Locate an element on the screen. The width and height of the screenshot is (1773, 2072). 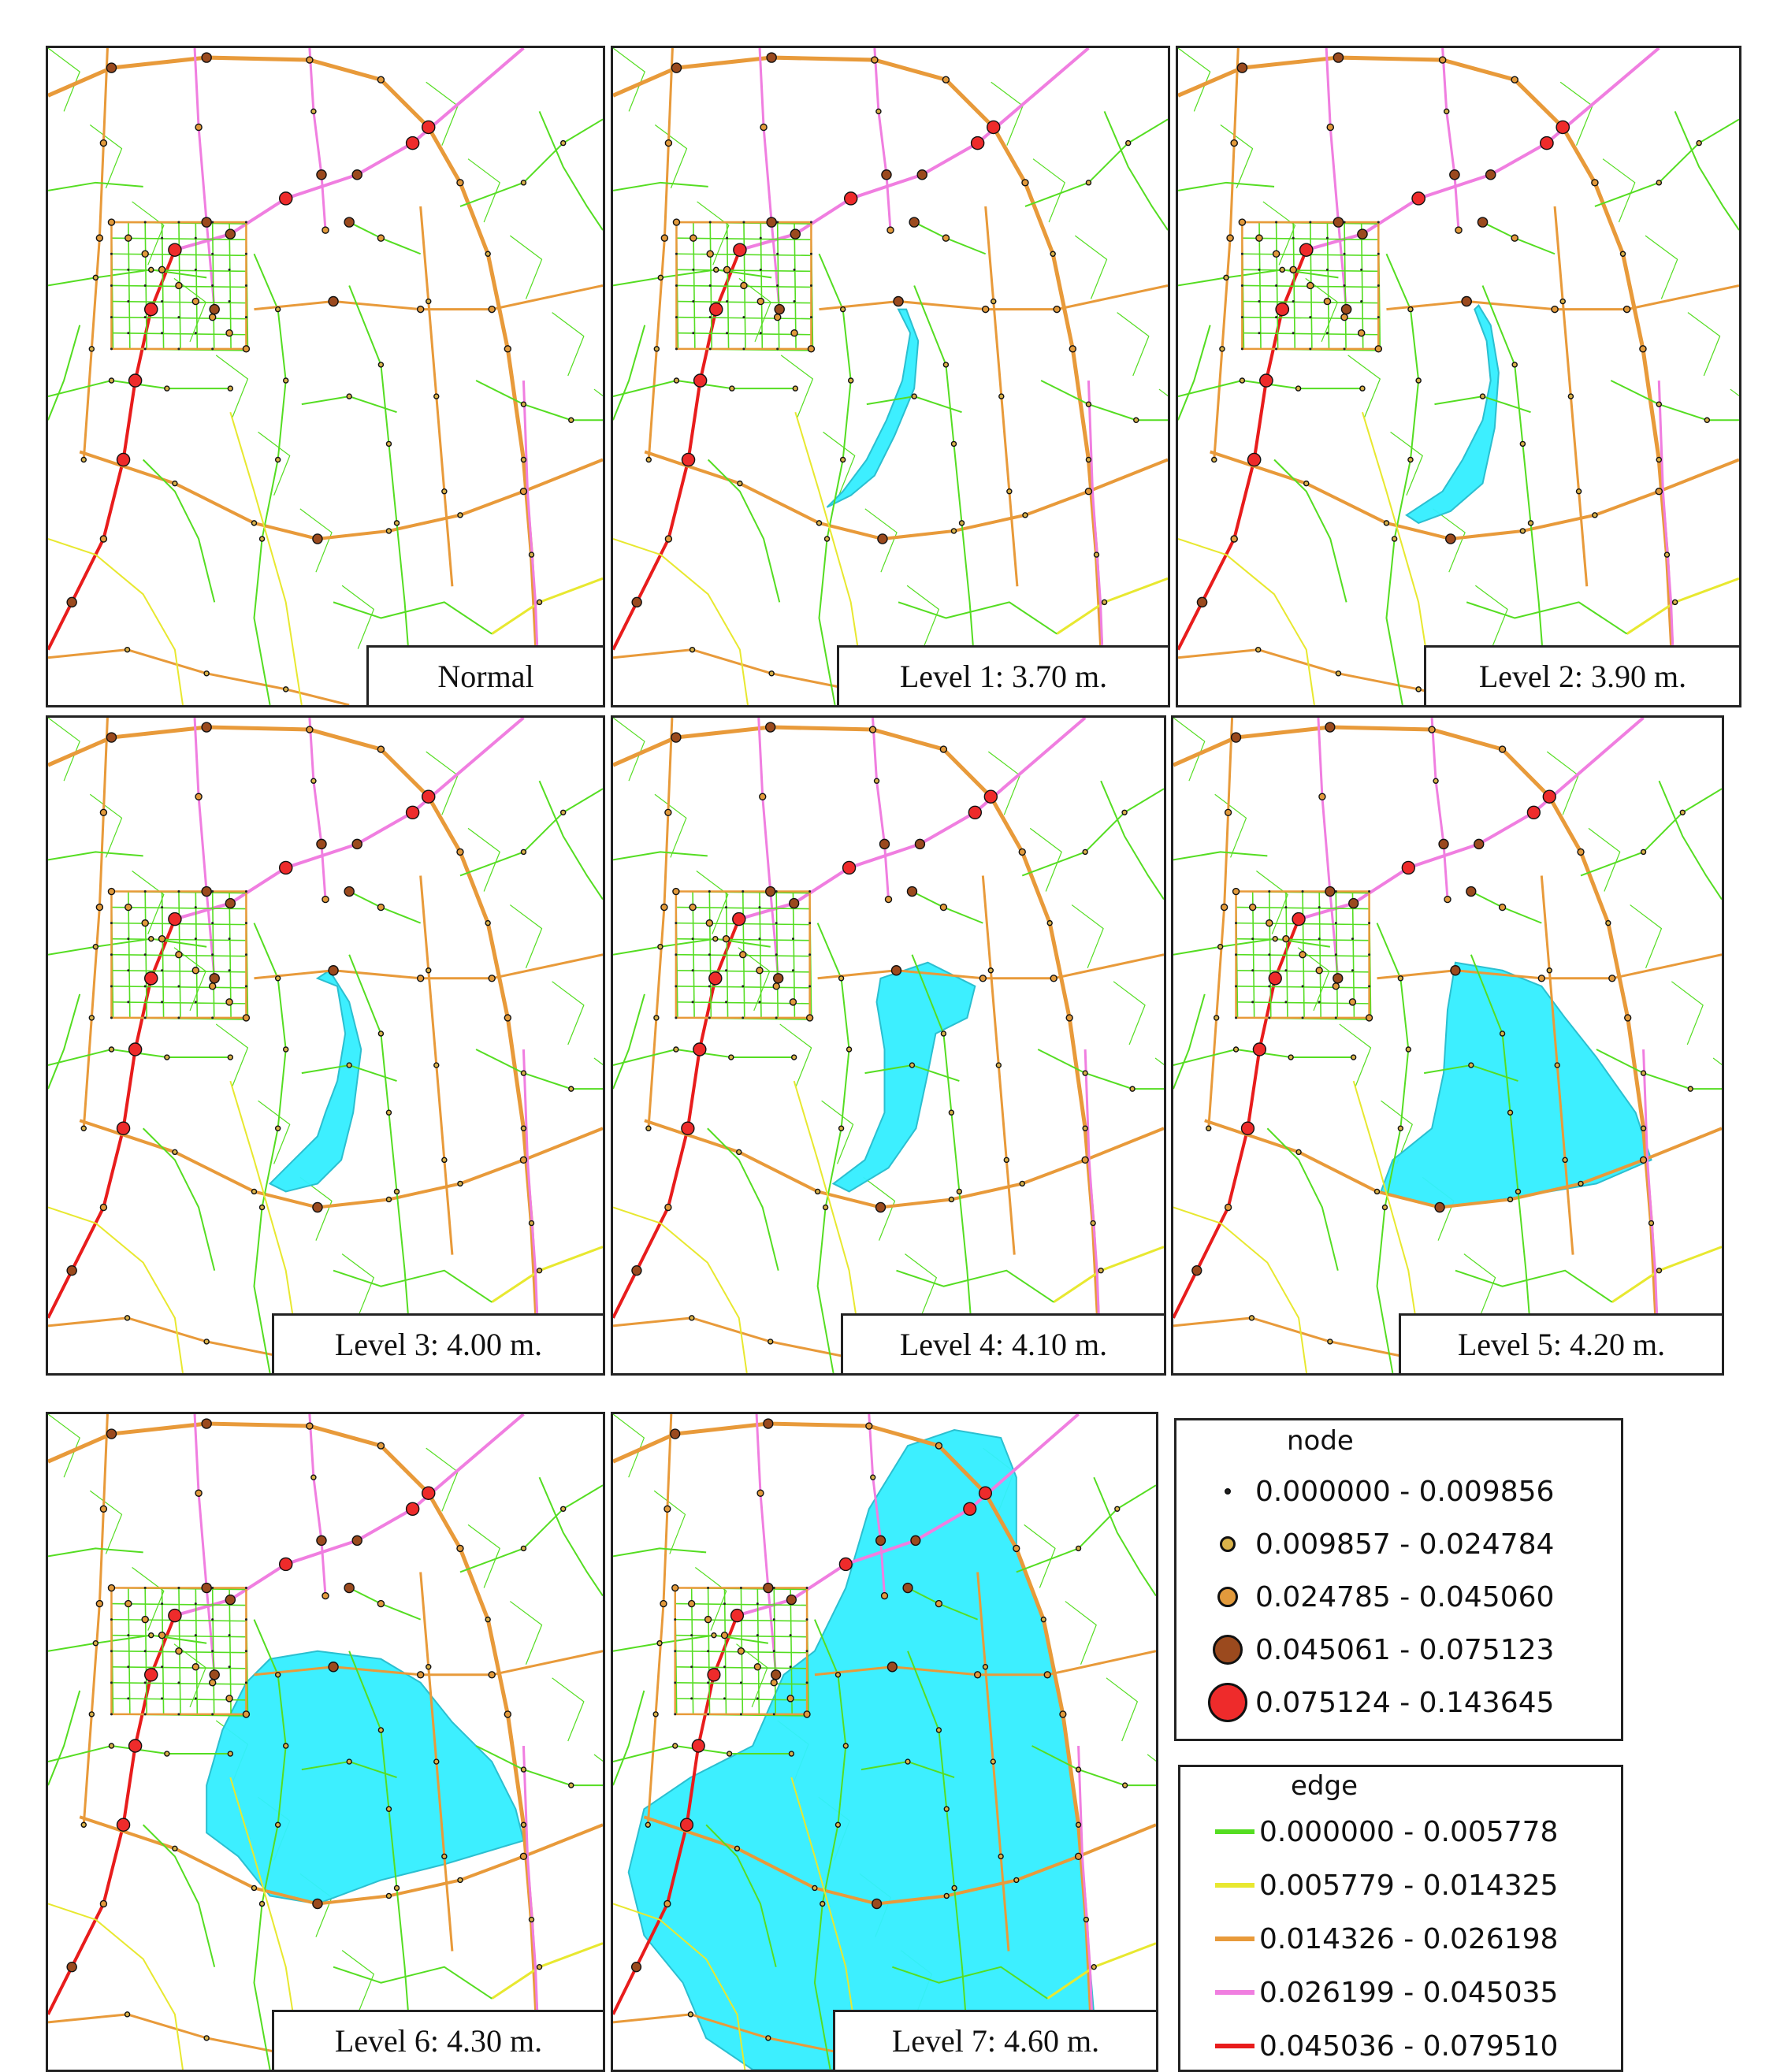
edge-symbol-icon is located at coordinates (1231, 1938).